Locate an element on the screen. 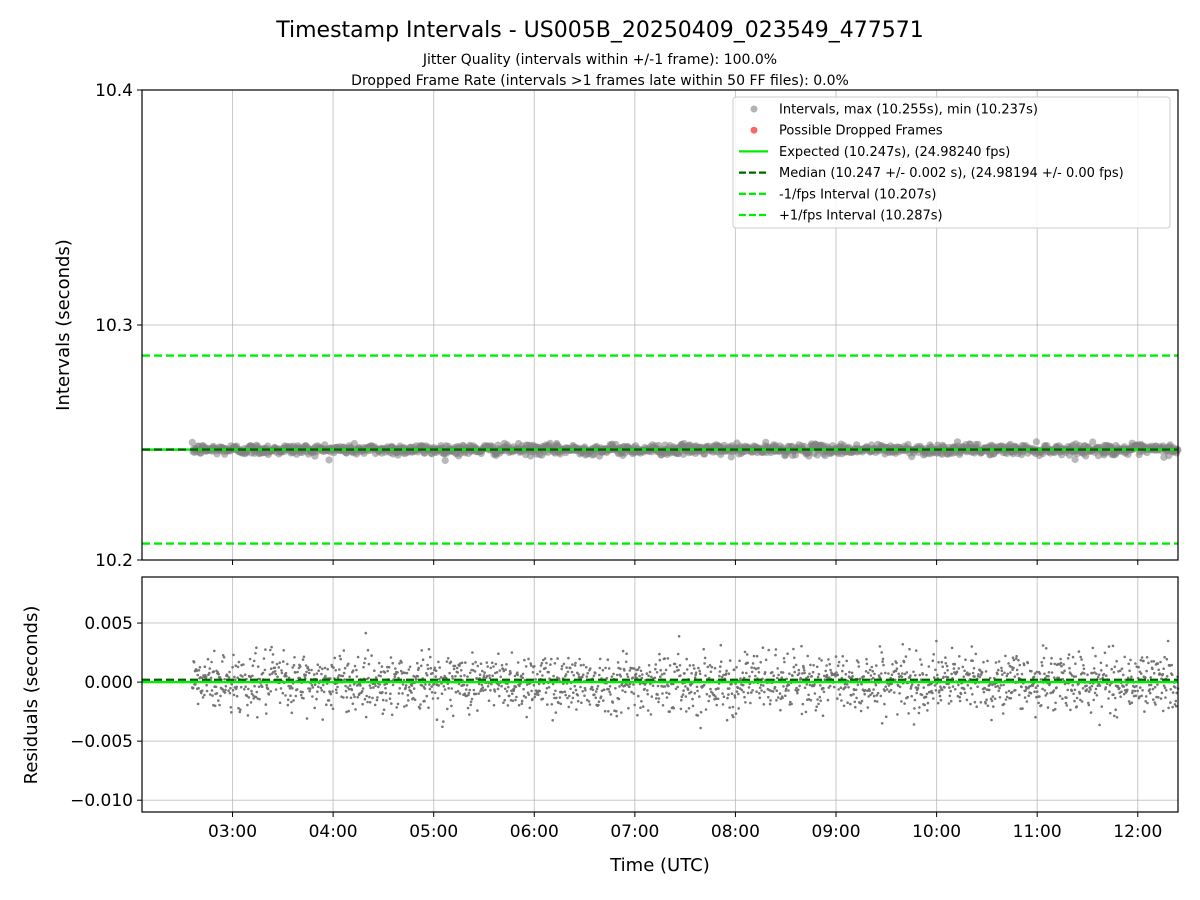 This screenshot has height=900, width=1200. legend-box is located at coordinates (951, 162).